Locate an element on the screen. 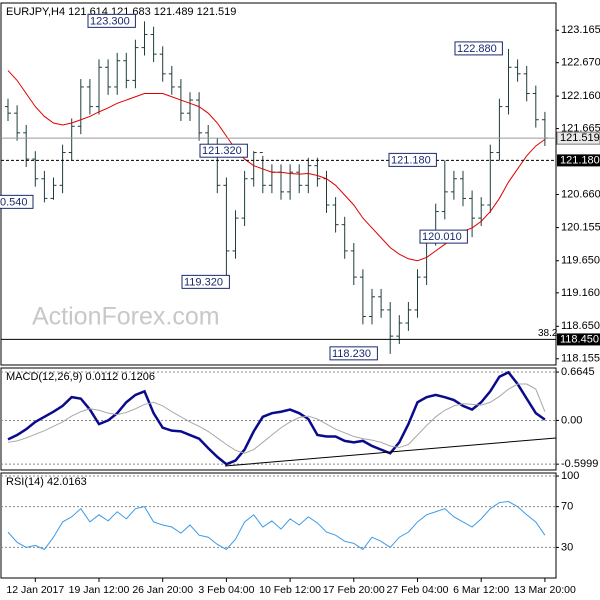  last-price-box is located at coordinates (578, 138).